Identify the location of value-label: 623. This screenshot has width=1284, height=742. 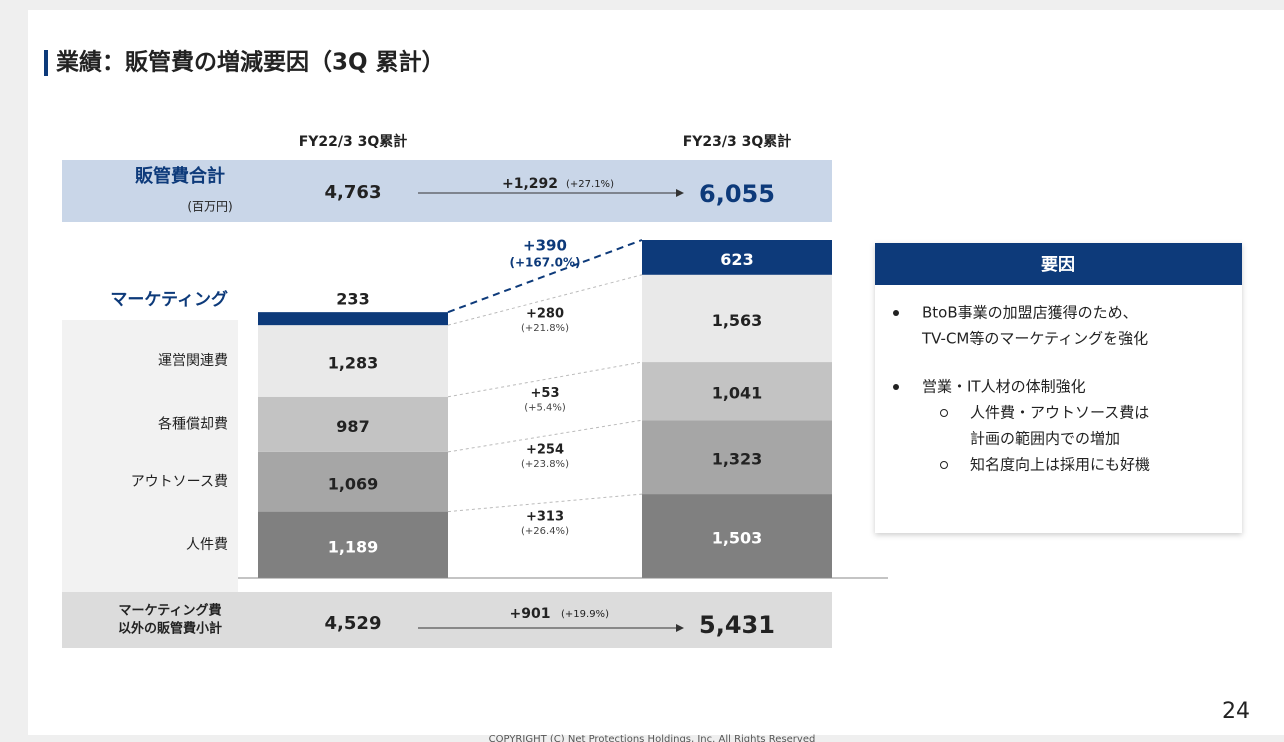
(736, 259).